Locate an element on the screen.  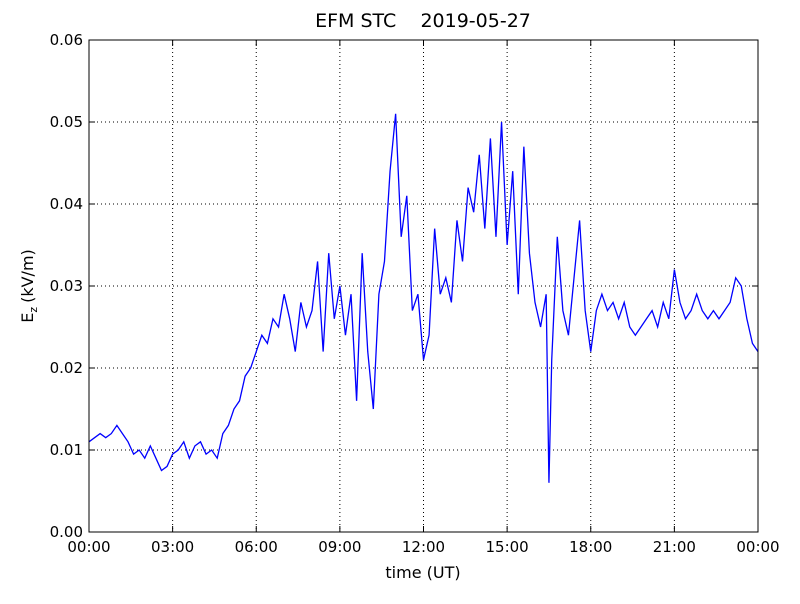
y-tick-label: 0.06 is located at coordinates (66, 40).